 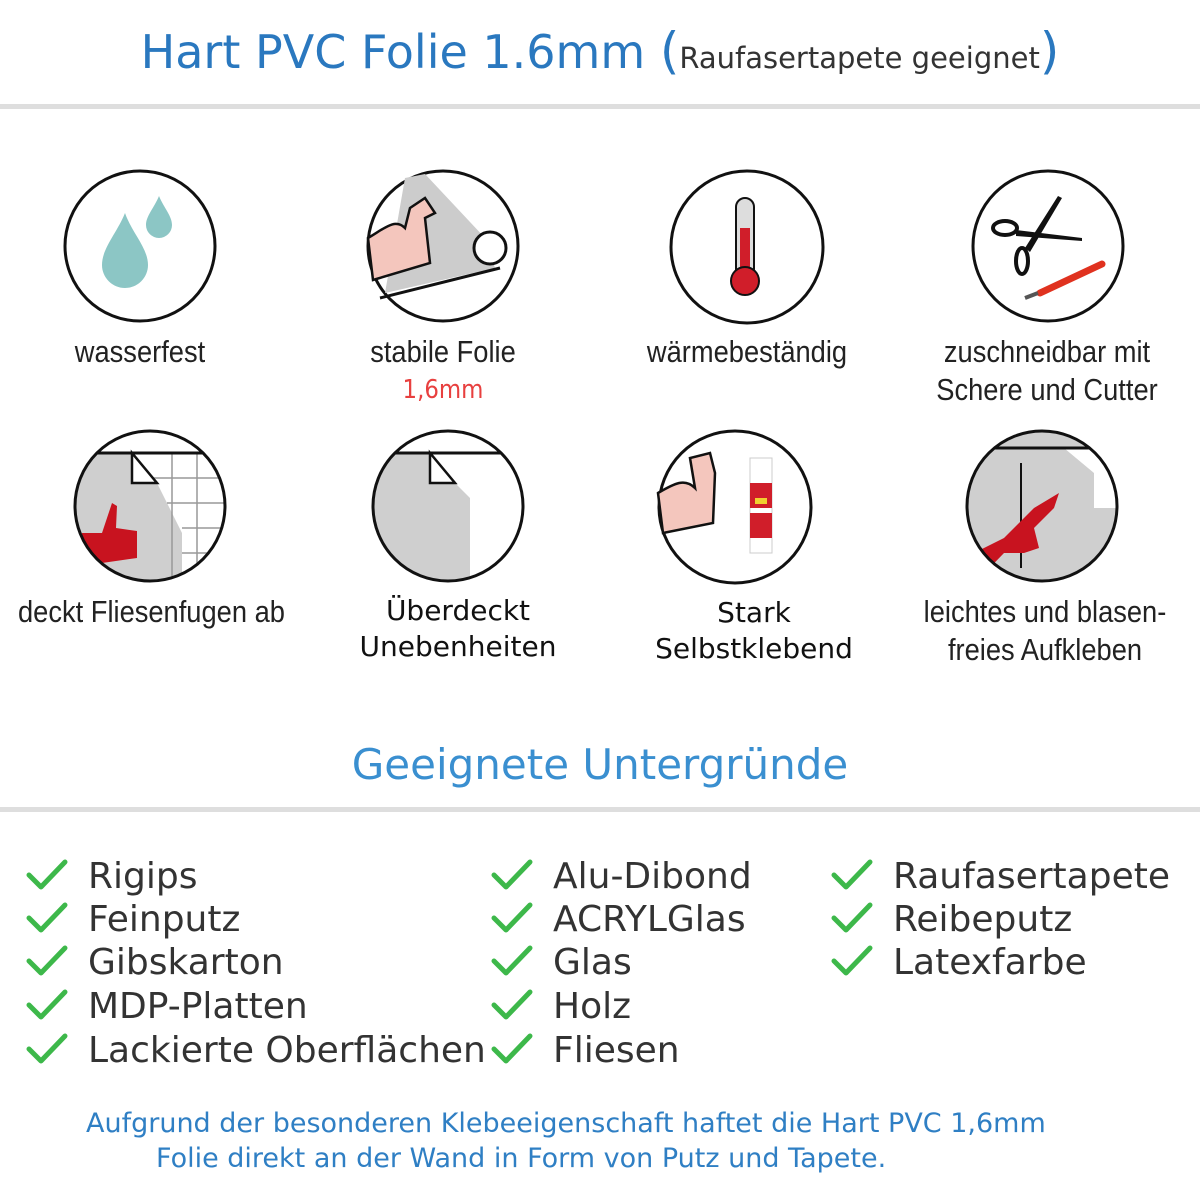 What do you see at coordinates (1031, 876) in the screenshot?
I see `surface-label: Raufasertapete` at bounding box center [1031, 876].